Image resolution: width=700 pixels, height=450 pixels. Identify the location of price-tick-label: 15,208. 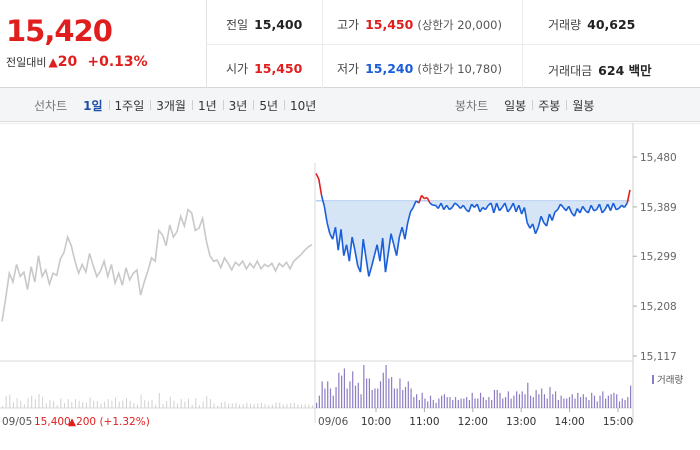
(658, 307).